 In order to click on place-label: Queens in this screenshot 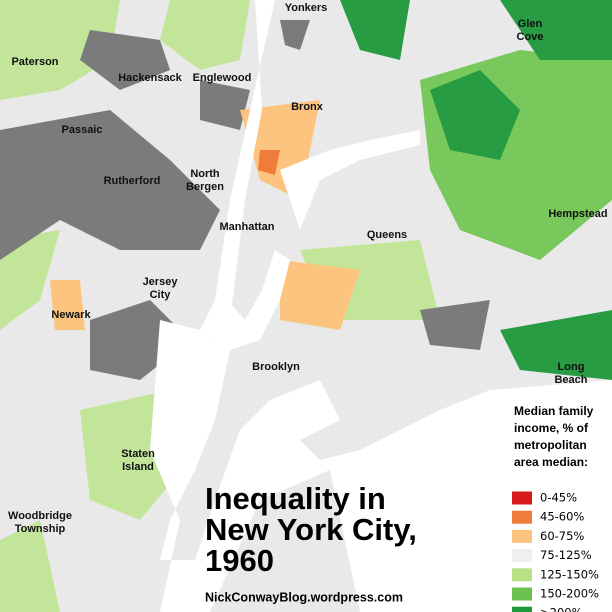, I will do `click(387, 235)`.